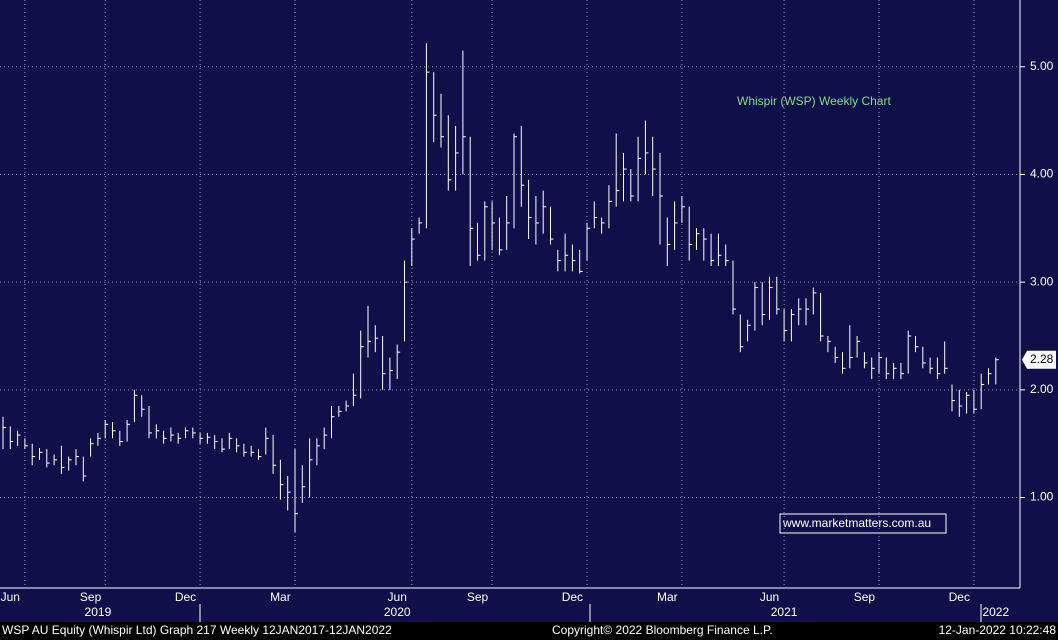  I want to click on footer-center: Copyright© 2022 Bloomberg Finance L.P., so click(662, 630).